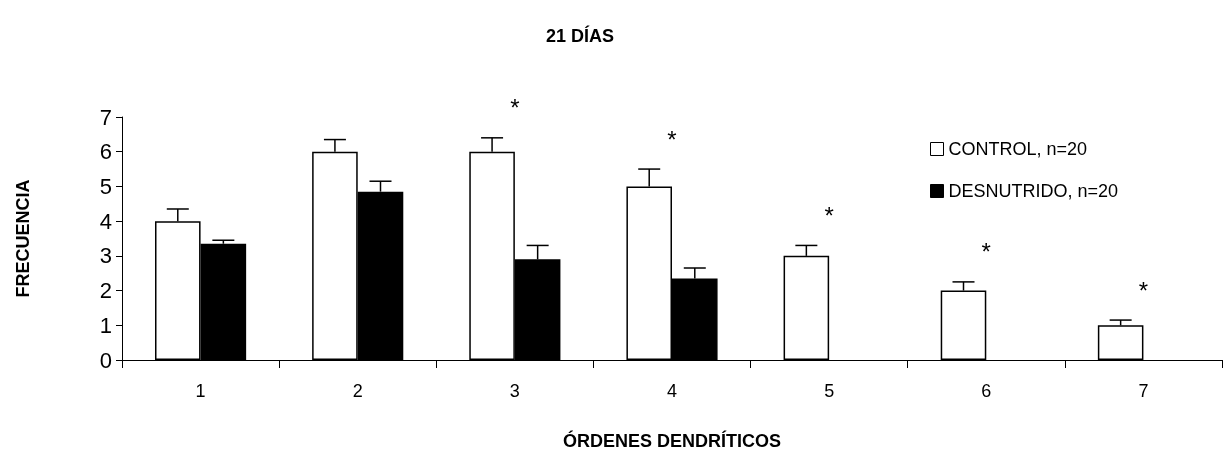  Describe the element at coordinates (105, 186) in the screenshot. I see `y-tick-label: 5` at that location.